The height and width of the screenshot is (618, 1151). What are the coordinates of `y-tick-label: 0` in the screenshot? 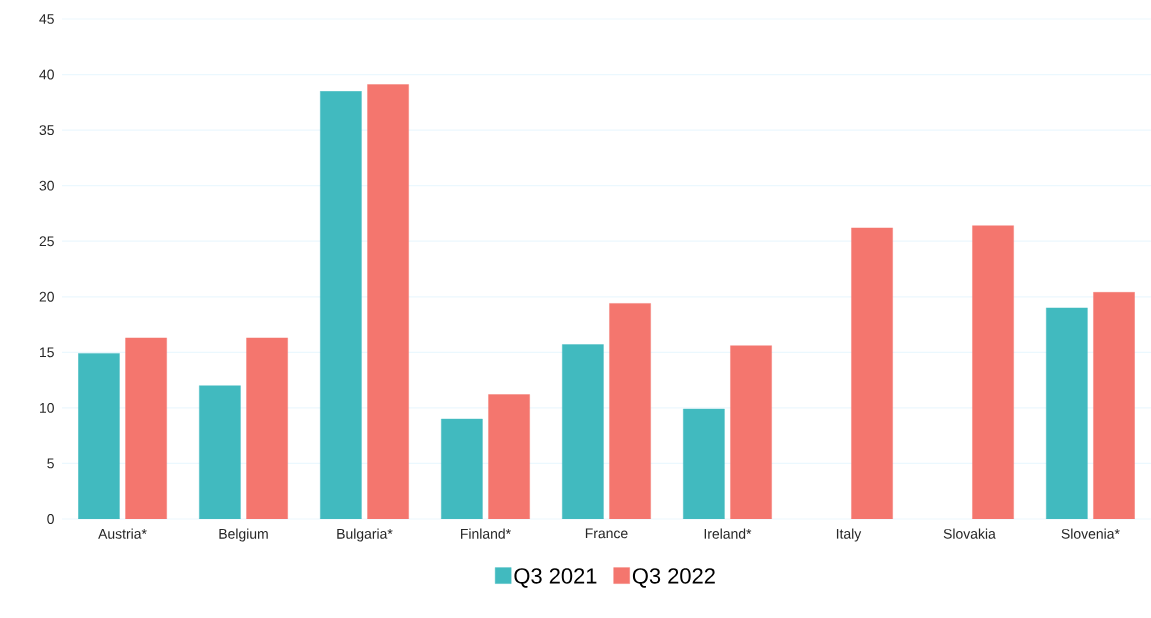 It's located at (50, 519).